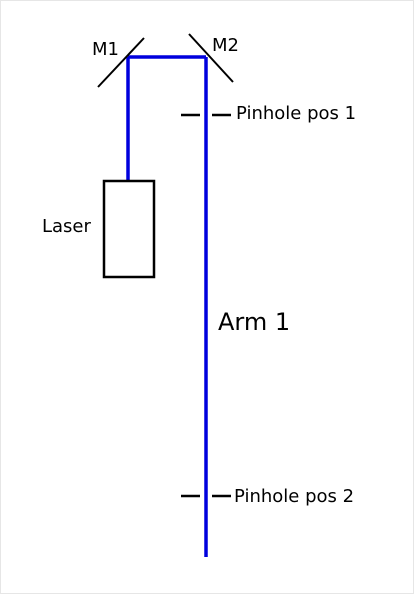  I want to click on mirror-m2-label: M2, so click(225, 45).